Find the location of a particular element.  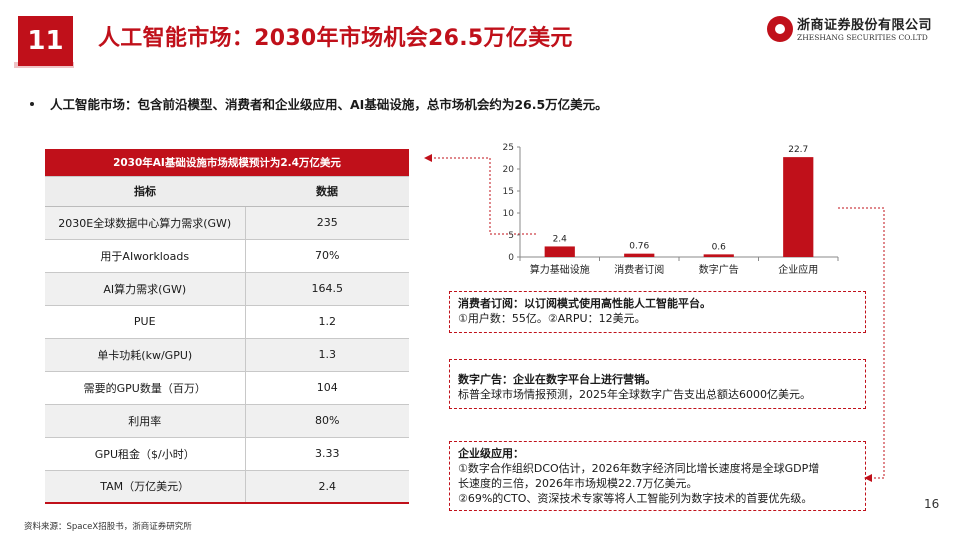

bullet-dot-icon is located at coordinates (32, 103).